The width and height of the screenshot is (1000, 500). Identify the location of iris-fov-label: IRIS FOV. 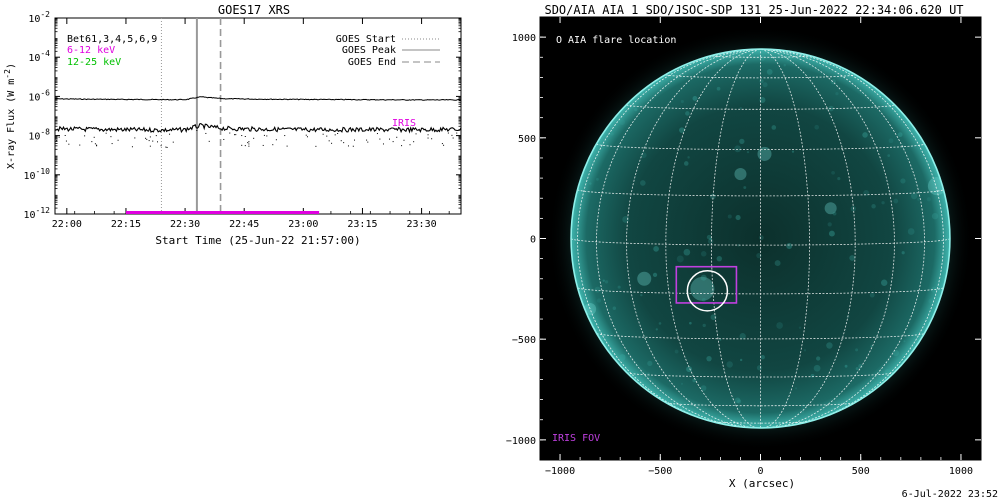
(576, 438).